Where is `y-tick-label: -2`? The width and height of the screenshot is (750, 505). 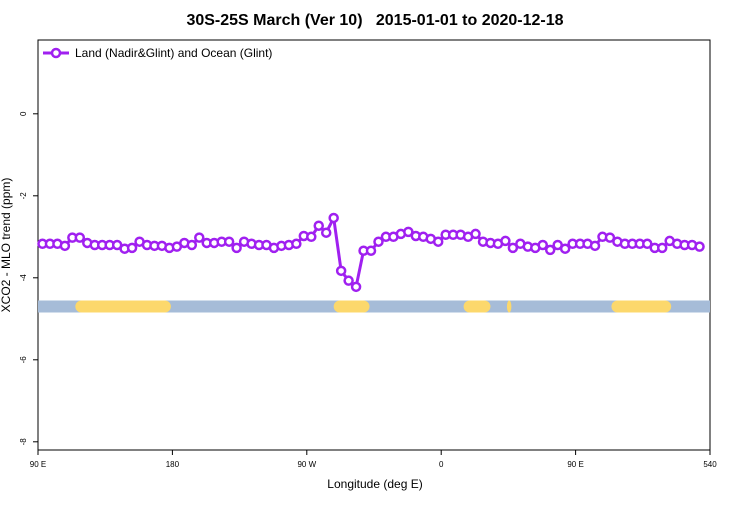 y-tick-label: -2 is located at coordinates (23, 196).